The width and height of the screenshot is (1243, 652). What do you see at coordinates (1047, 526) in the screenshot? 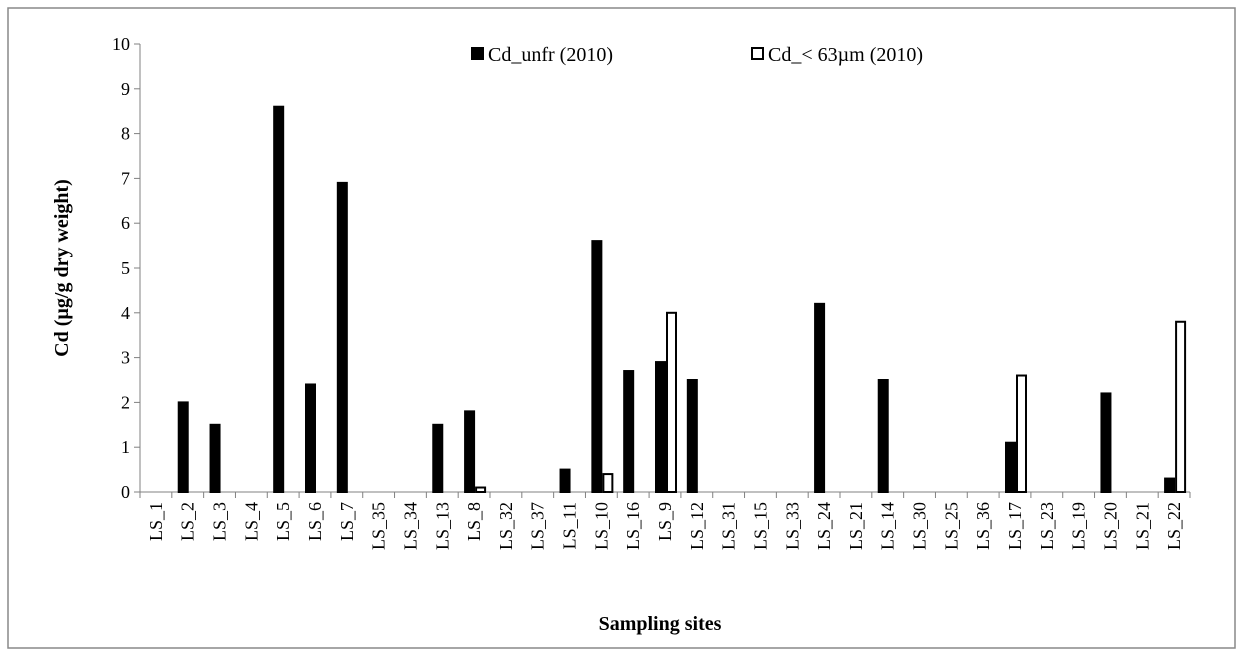
I see `x-tick-label: LS_23` at bounding box center [1047, 526].